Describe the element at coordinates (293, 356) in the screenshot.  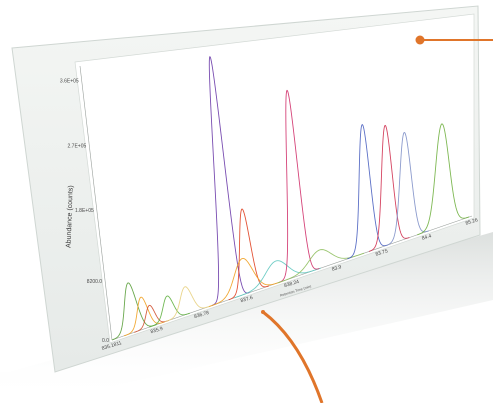
I see `callout-line-bottom` at that location.